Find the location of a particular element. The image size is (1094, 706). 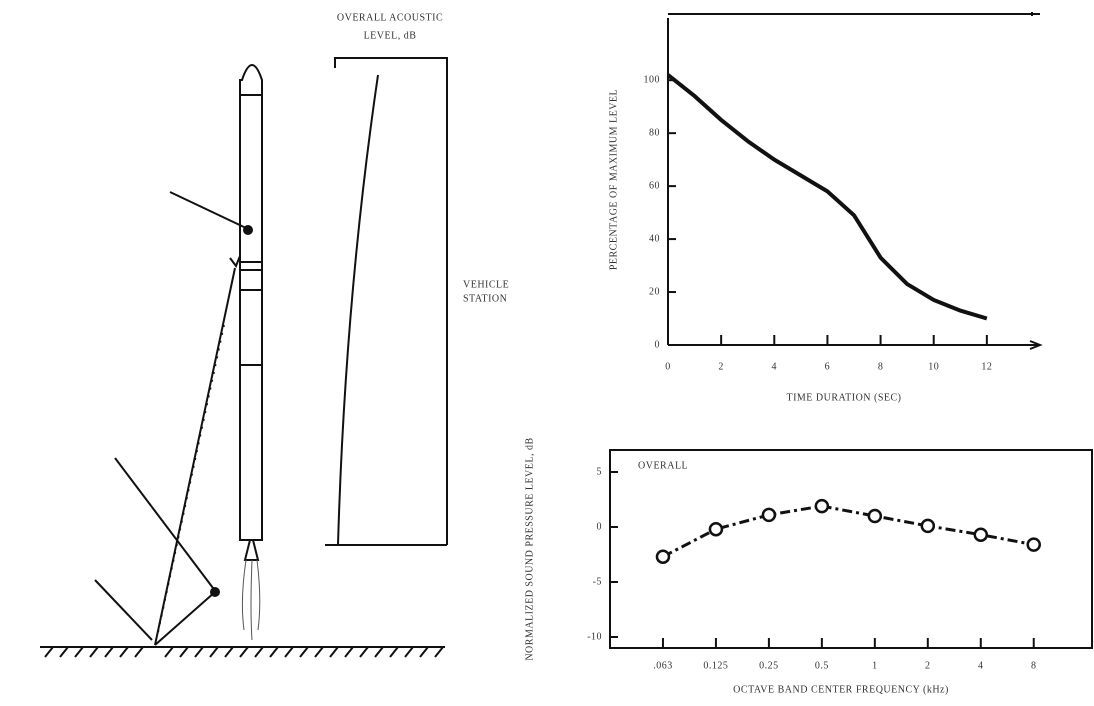

tower is located at coordinates (195, 456).